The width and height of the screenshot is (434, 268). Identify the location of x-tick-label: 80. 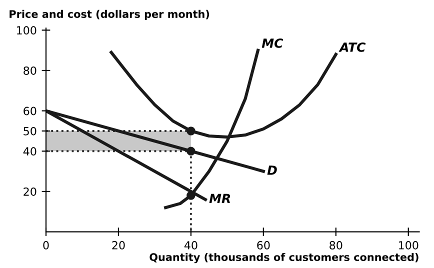
(336, 245).